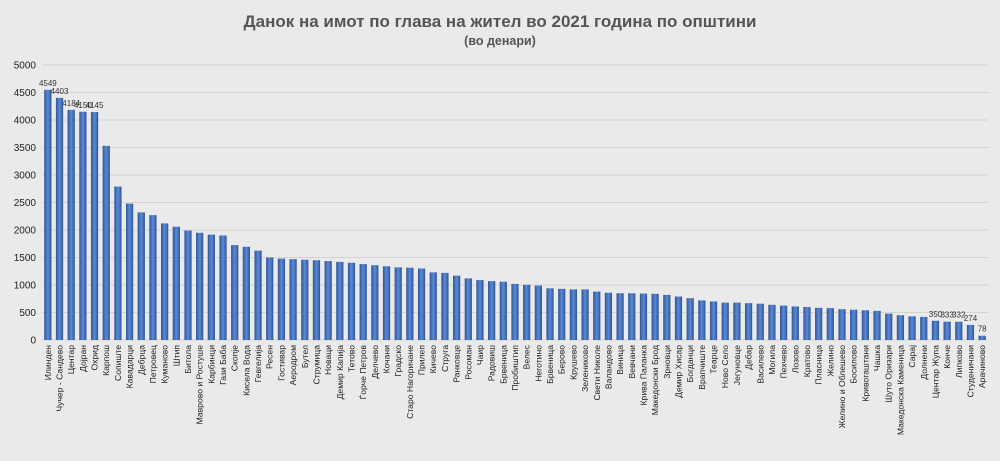 This screenshot has width=1000, height=461. Describe the element at coordinates (527, 356) in the screenshot. I see `x-tick-label: Велес` at that location.